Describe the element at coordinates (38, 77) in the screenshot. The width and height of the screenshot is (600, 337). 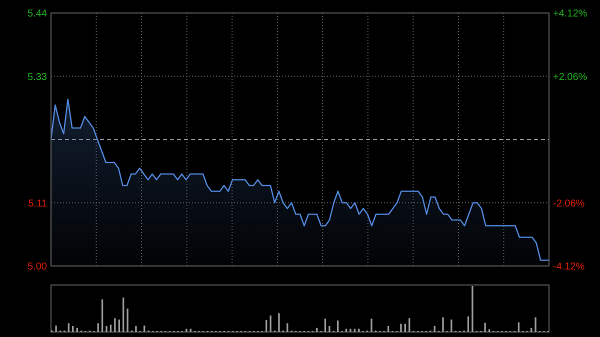
I see `y-tick-label: 5.33` at that location.